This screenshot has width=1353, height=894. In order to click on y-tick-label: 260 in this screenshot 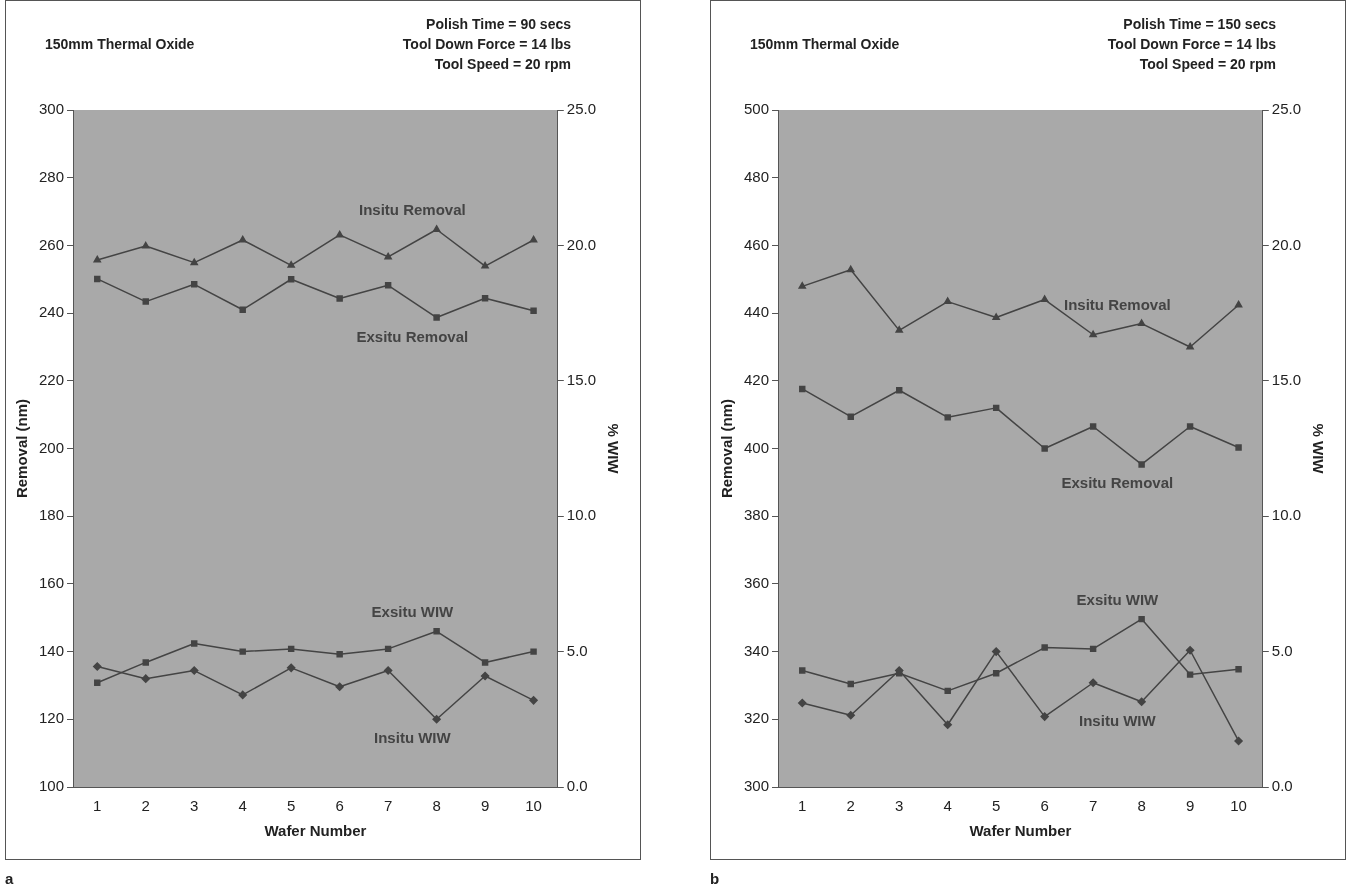, I will do `click(52, 244)`.